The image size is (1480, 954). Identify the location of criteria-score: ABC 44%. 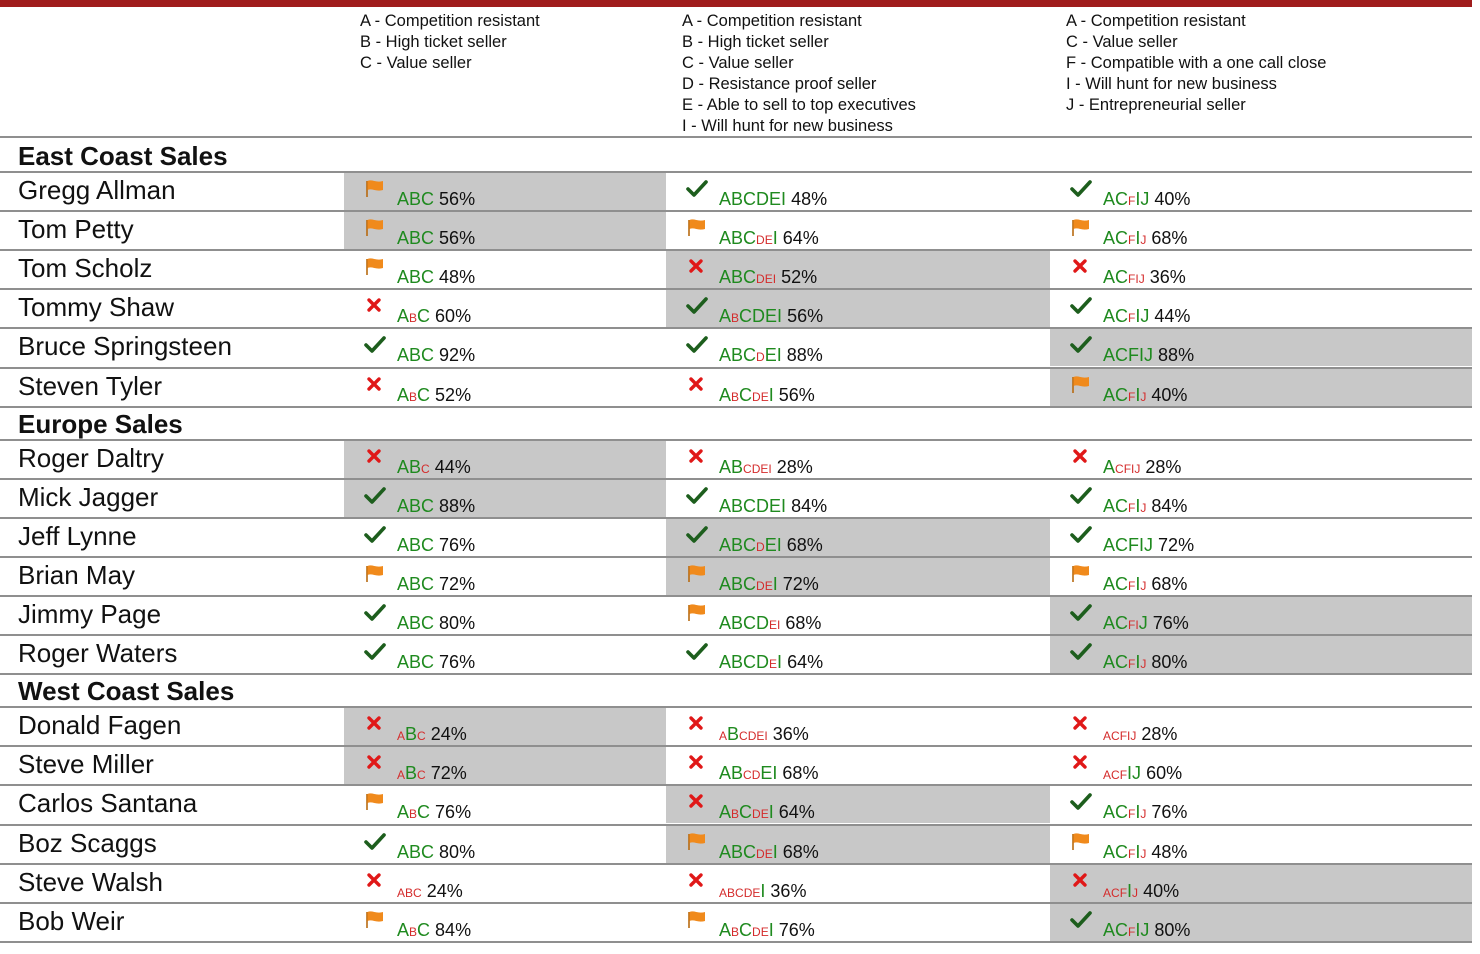
(434, 467).